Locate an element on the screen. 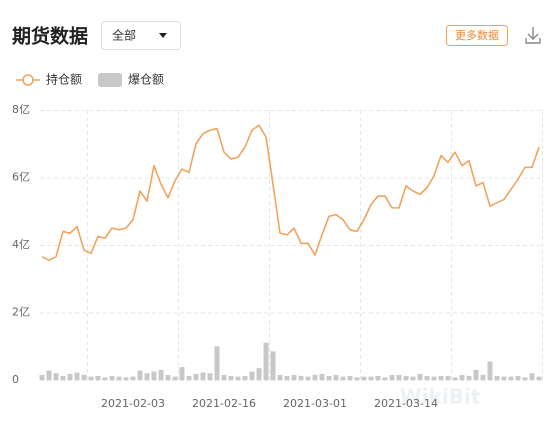  x-tick-label: 2021-03-14 is located at coordinates (406, 403).